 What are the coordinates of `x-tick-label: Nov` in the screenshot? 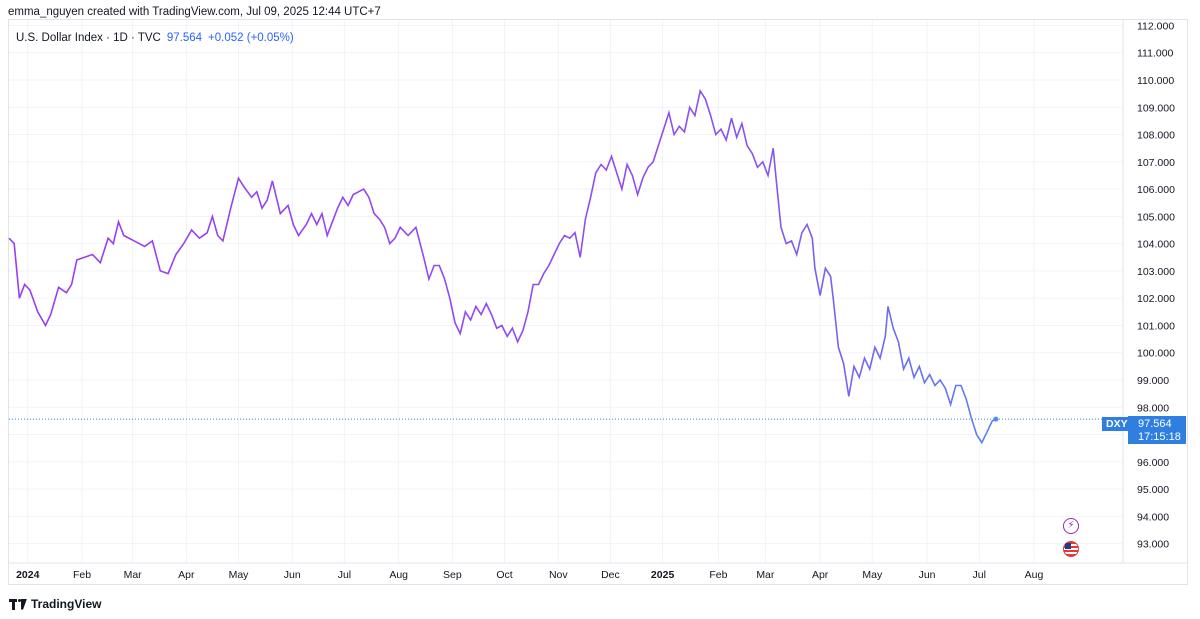 It's located at (558, 575).